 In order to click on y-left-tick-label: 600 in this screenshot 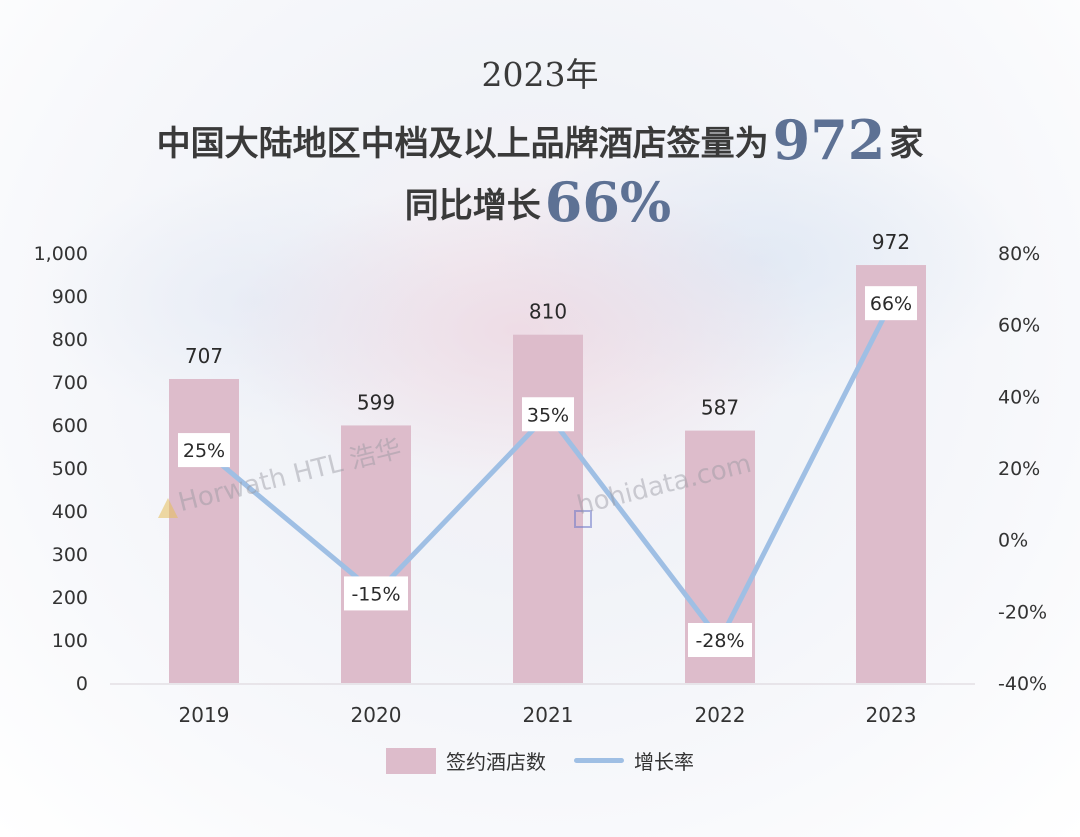, I will do `click(70, 426)`.